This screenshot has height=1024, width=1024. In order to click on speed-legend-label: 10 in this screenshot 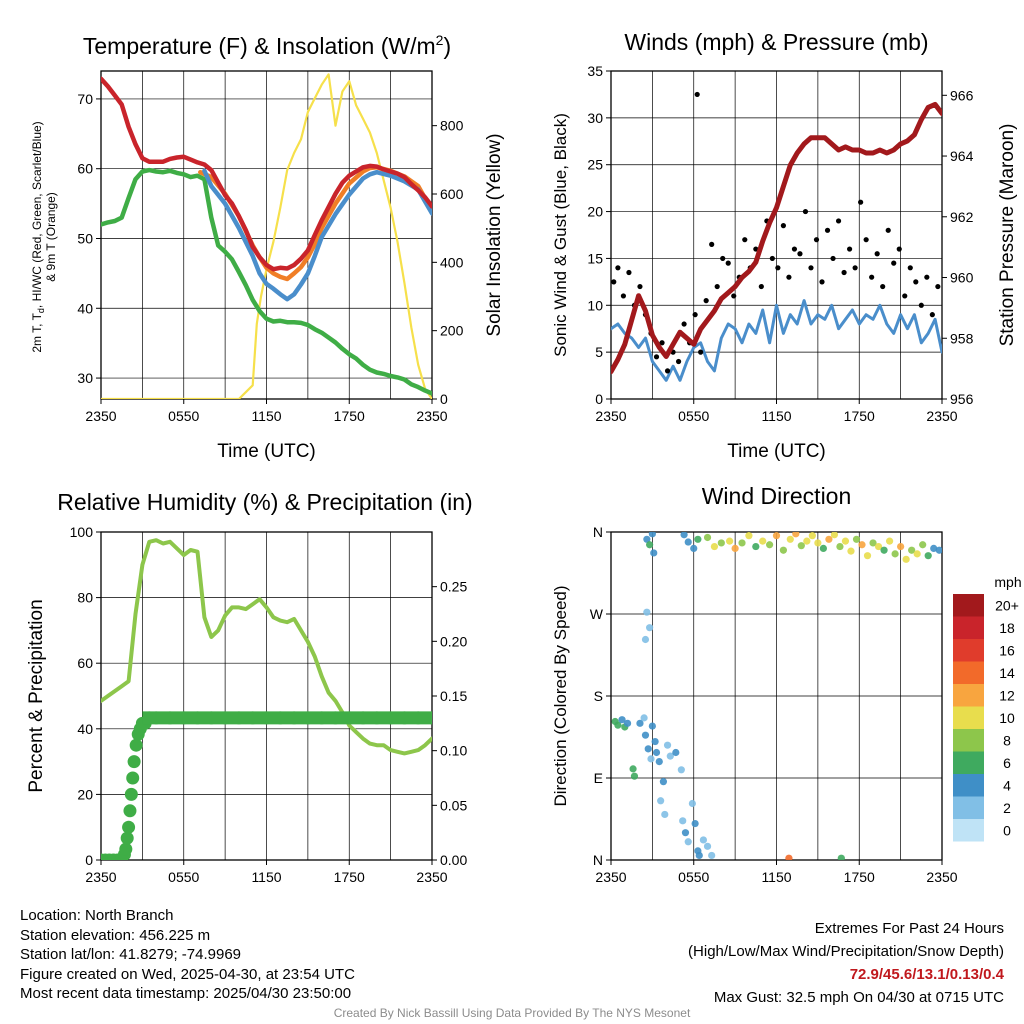, I will do `click(1007, 718)`.